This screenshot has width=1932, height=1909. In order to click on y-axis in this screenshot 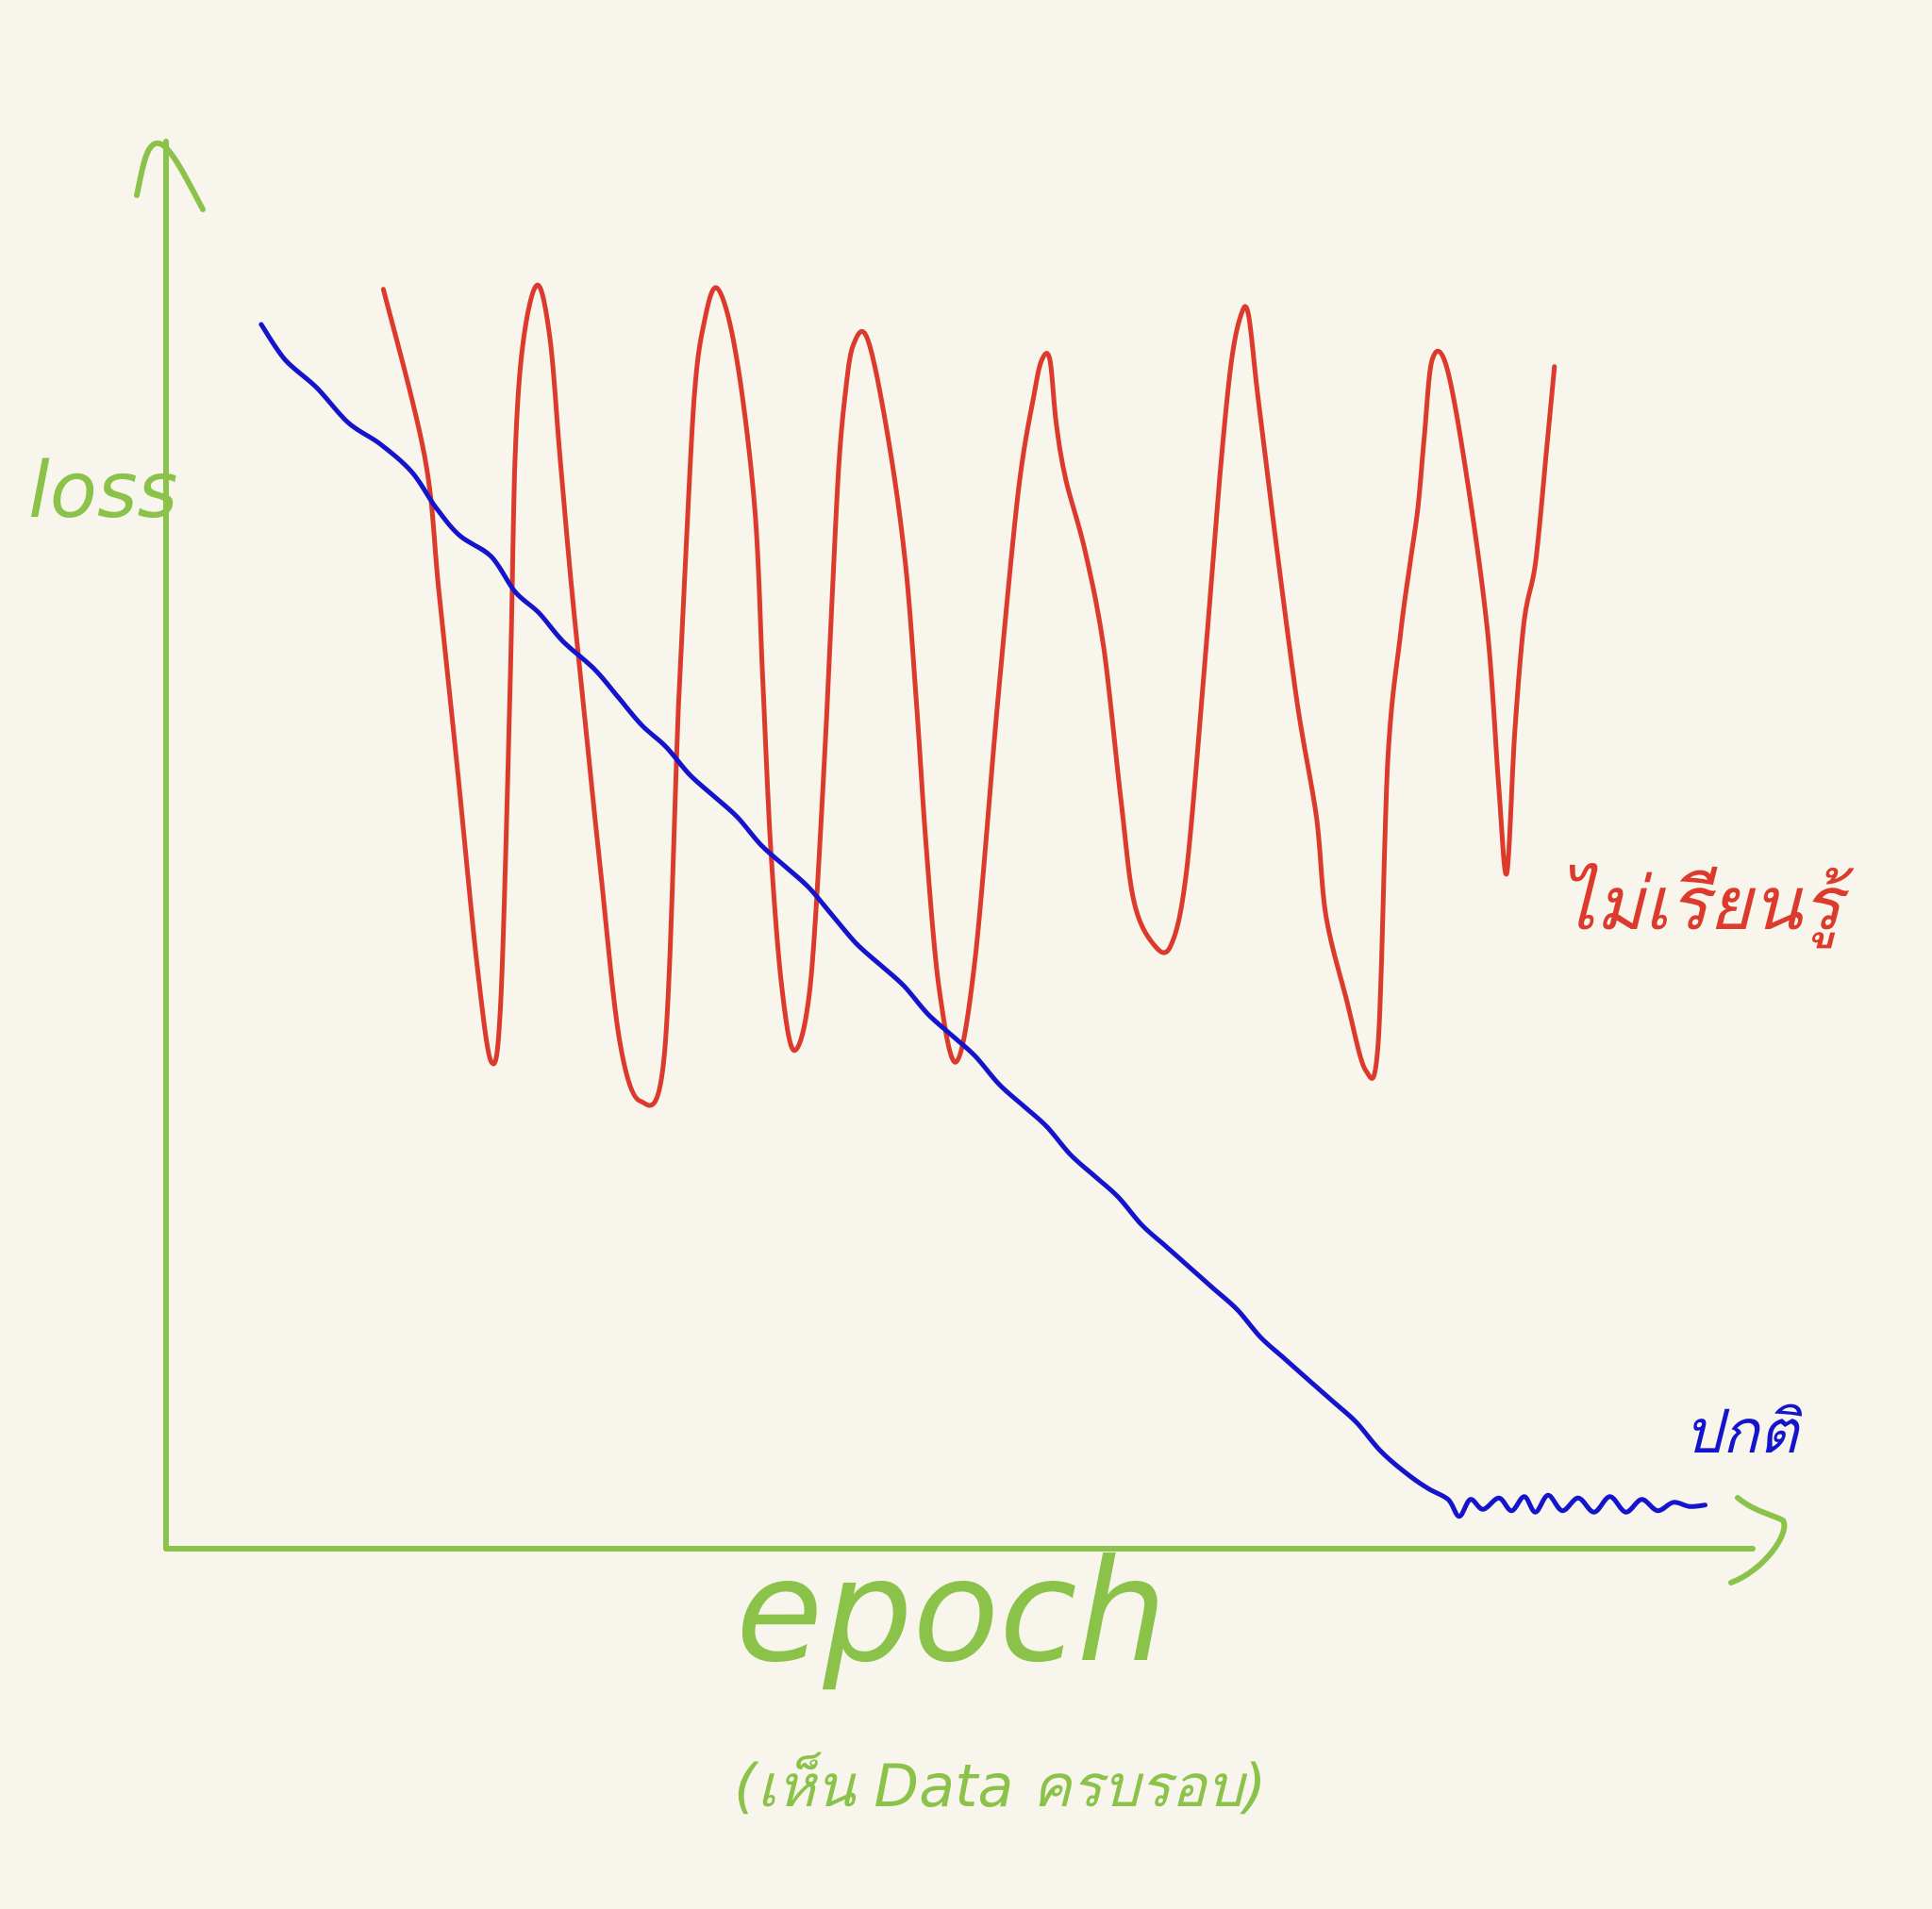, I will do `click(170, 846)`.